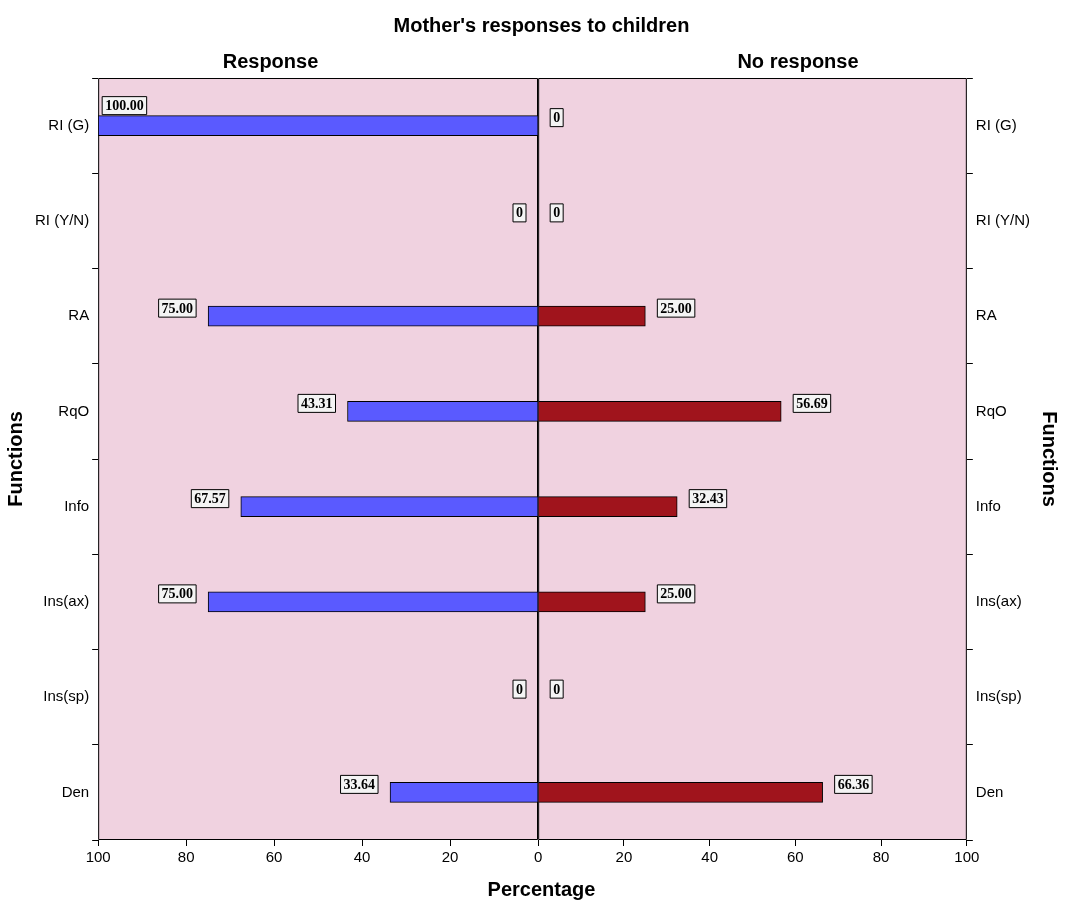 Image resolution: width=1075 pixels, height=909 pixels. I want to click on data-label: 33.64, so click(359, 784).